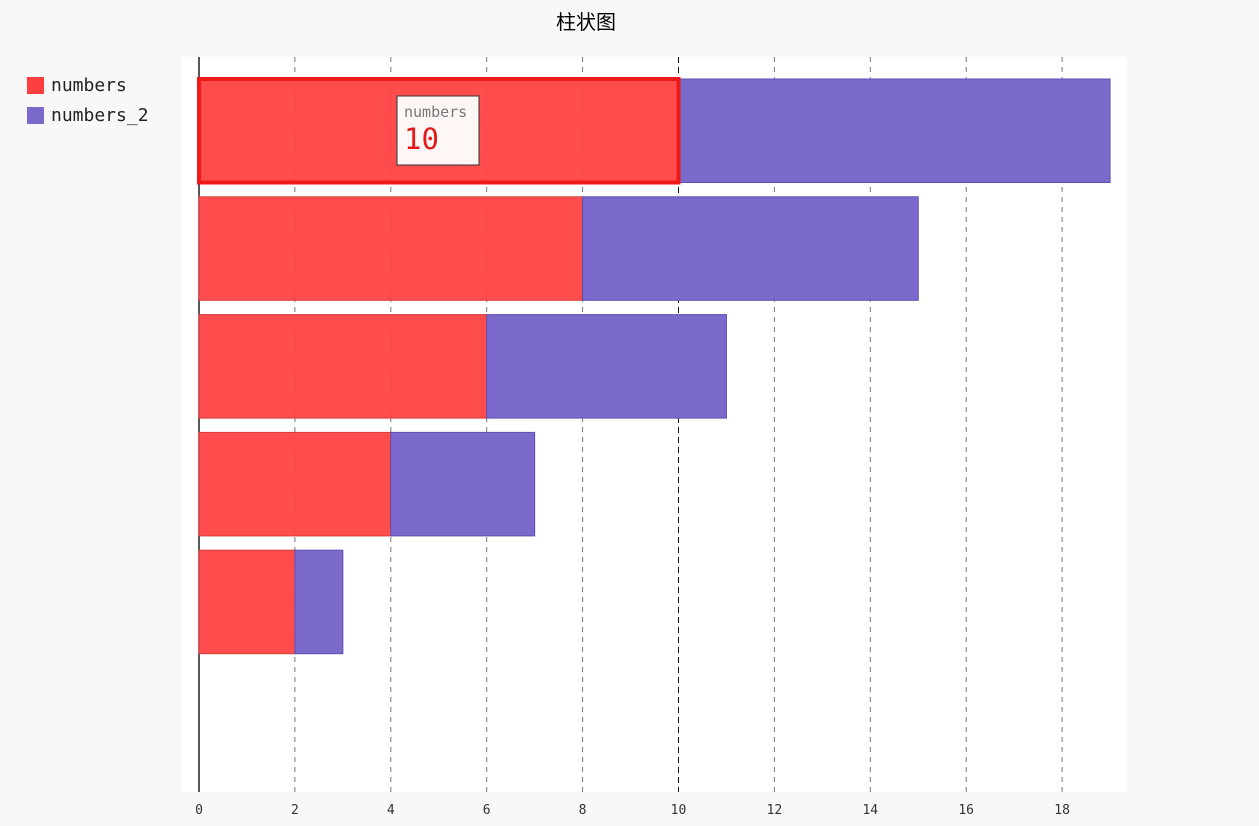 The height and width of the screenshot is (826, 1259). I want to click on legend: numbers numbers_2, so click(88, 100).